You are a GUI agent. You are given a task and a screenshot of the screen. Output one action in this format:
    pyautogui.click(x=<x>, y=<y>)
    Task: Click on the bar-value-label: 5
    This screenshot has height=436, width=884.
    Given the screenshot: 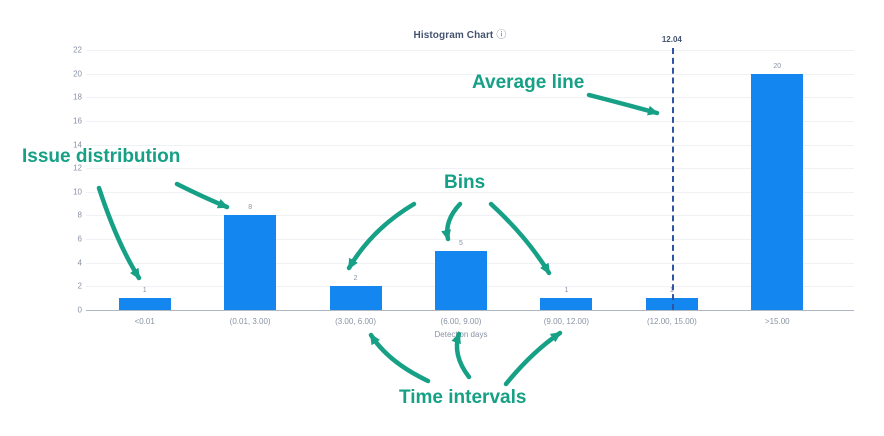 What is the action you would take?
    pyautogui.click(x=461, y=243)
    